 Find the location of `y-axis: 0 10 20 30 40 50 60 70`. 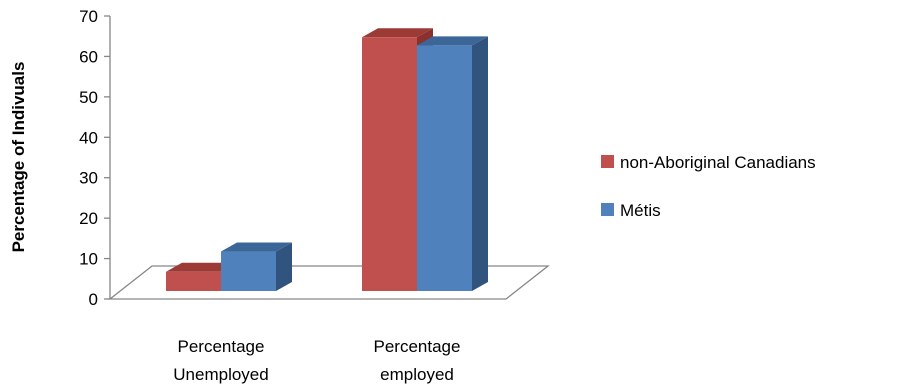

y-axis: 0 10 20 30 40 50 60 70 is located at coordinates (95, 158).